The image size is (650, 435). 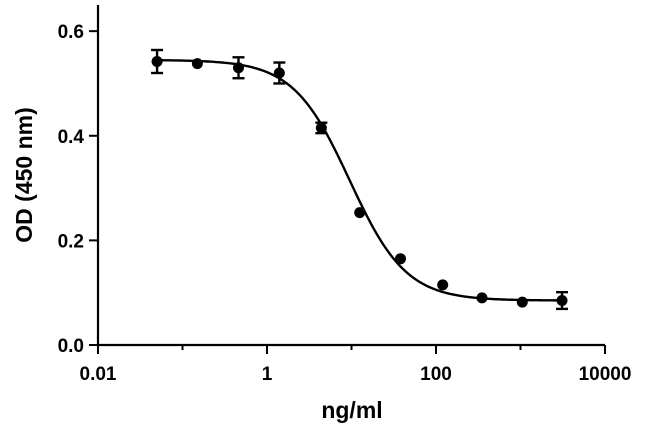 I want to click on x-tick-label: 1, so click(x=267, y=374).